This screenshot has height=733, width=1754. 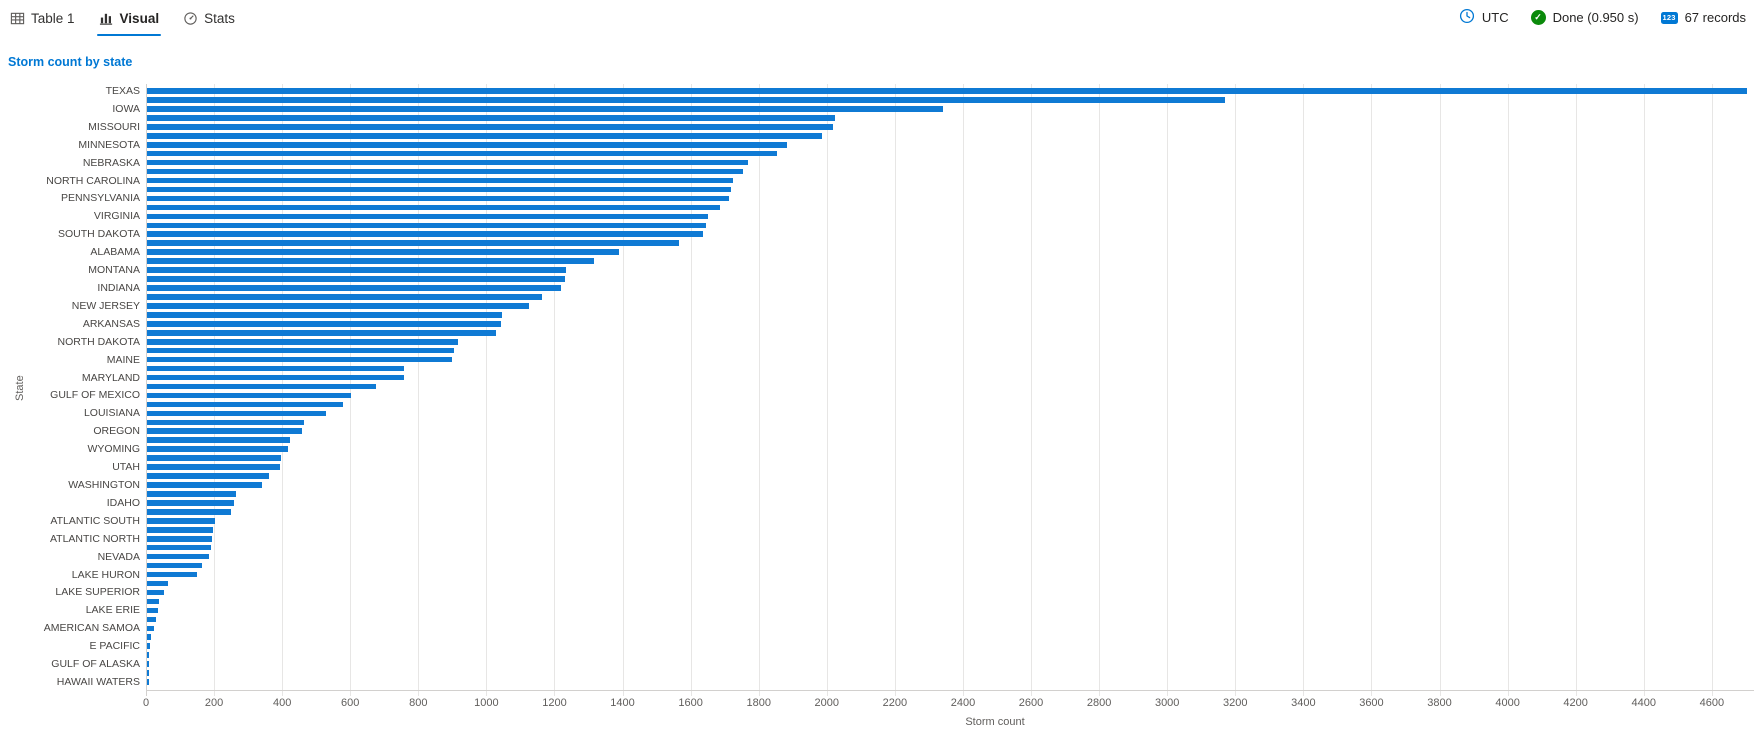 I want to click on y-axis-state-label: INDIANA, so click(x=118, y=288).